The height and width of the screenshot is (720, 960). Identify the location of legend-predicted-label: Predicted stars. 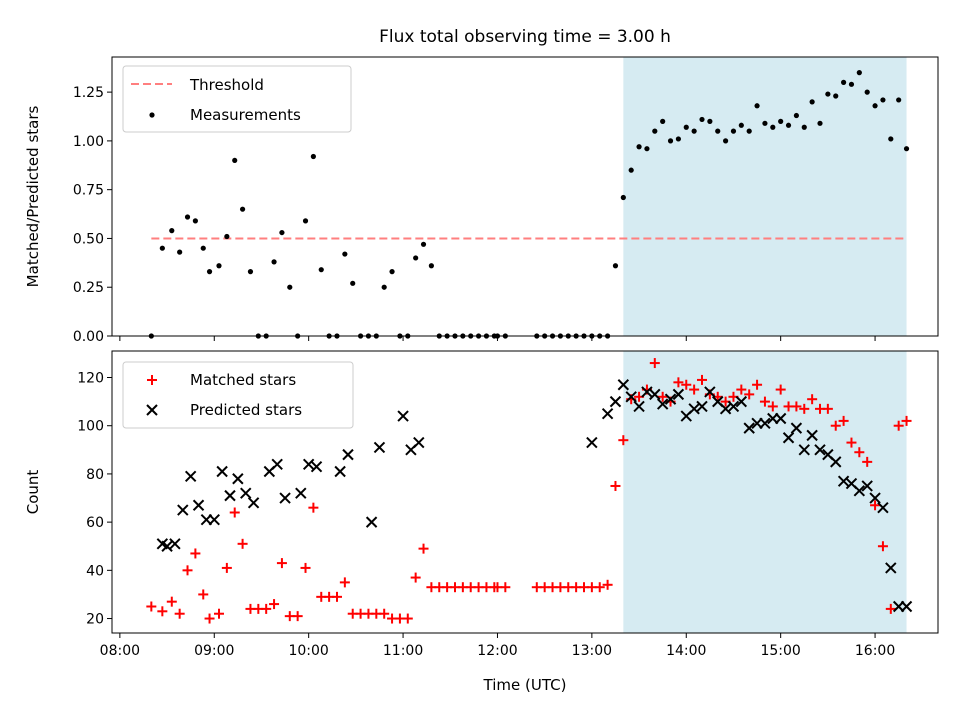
(246, 410).